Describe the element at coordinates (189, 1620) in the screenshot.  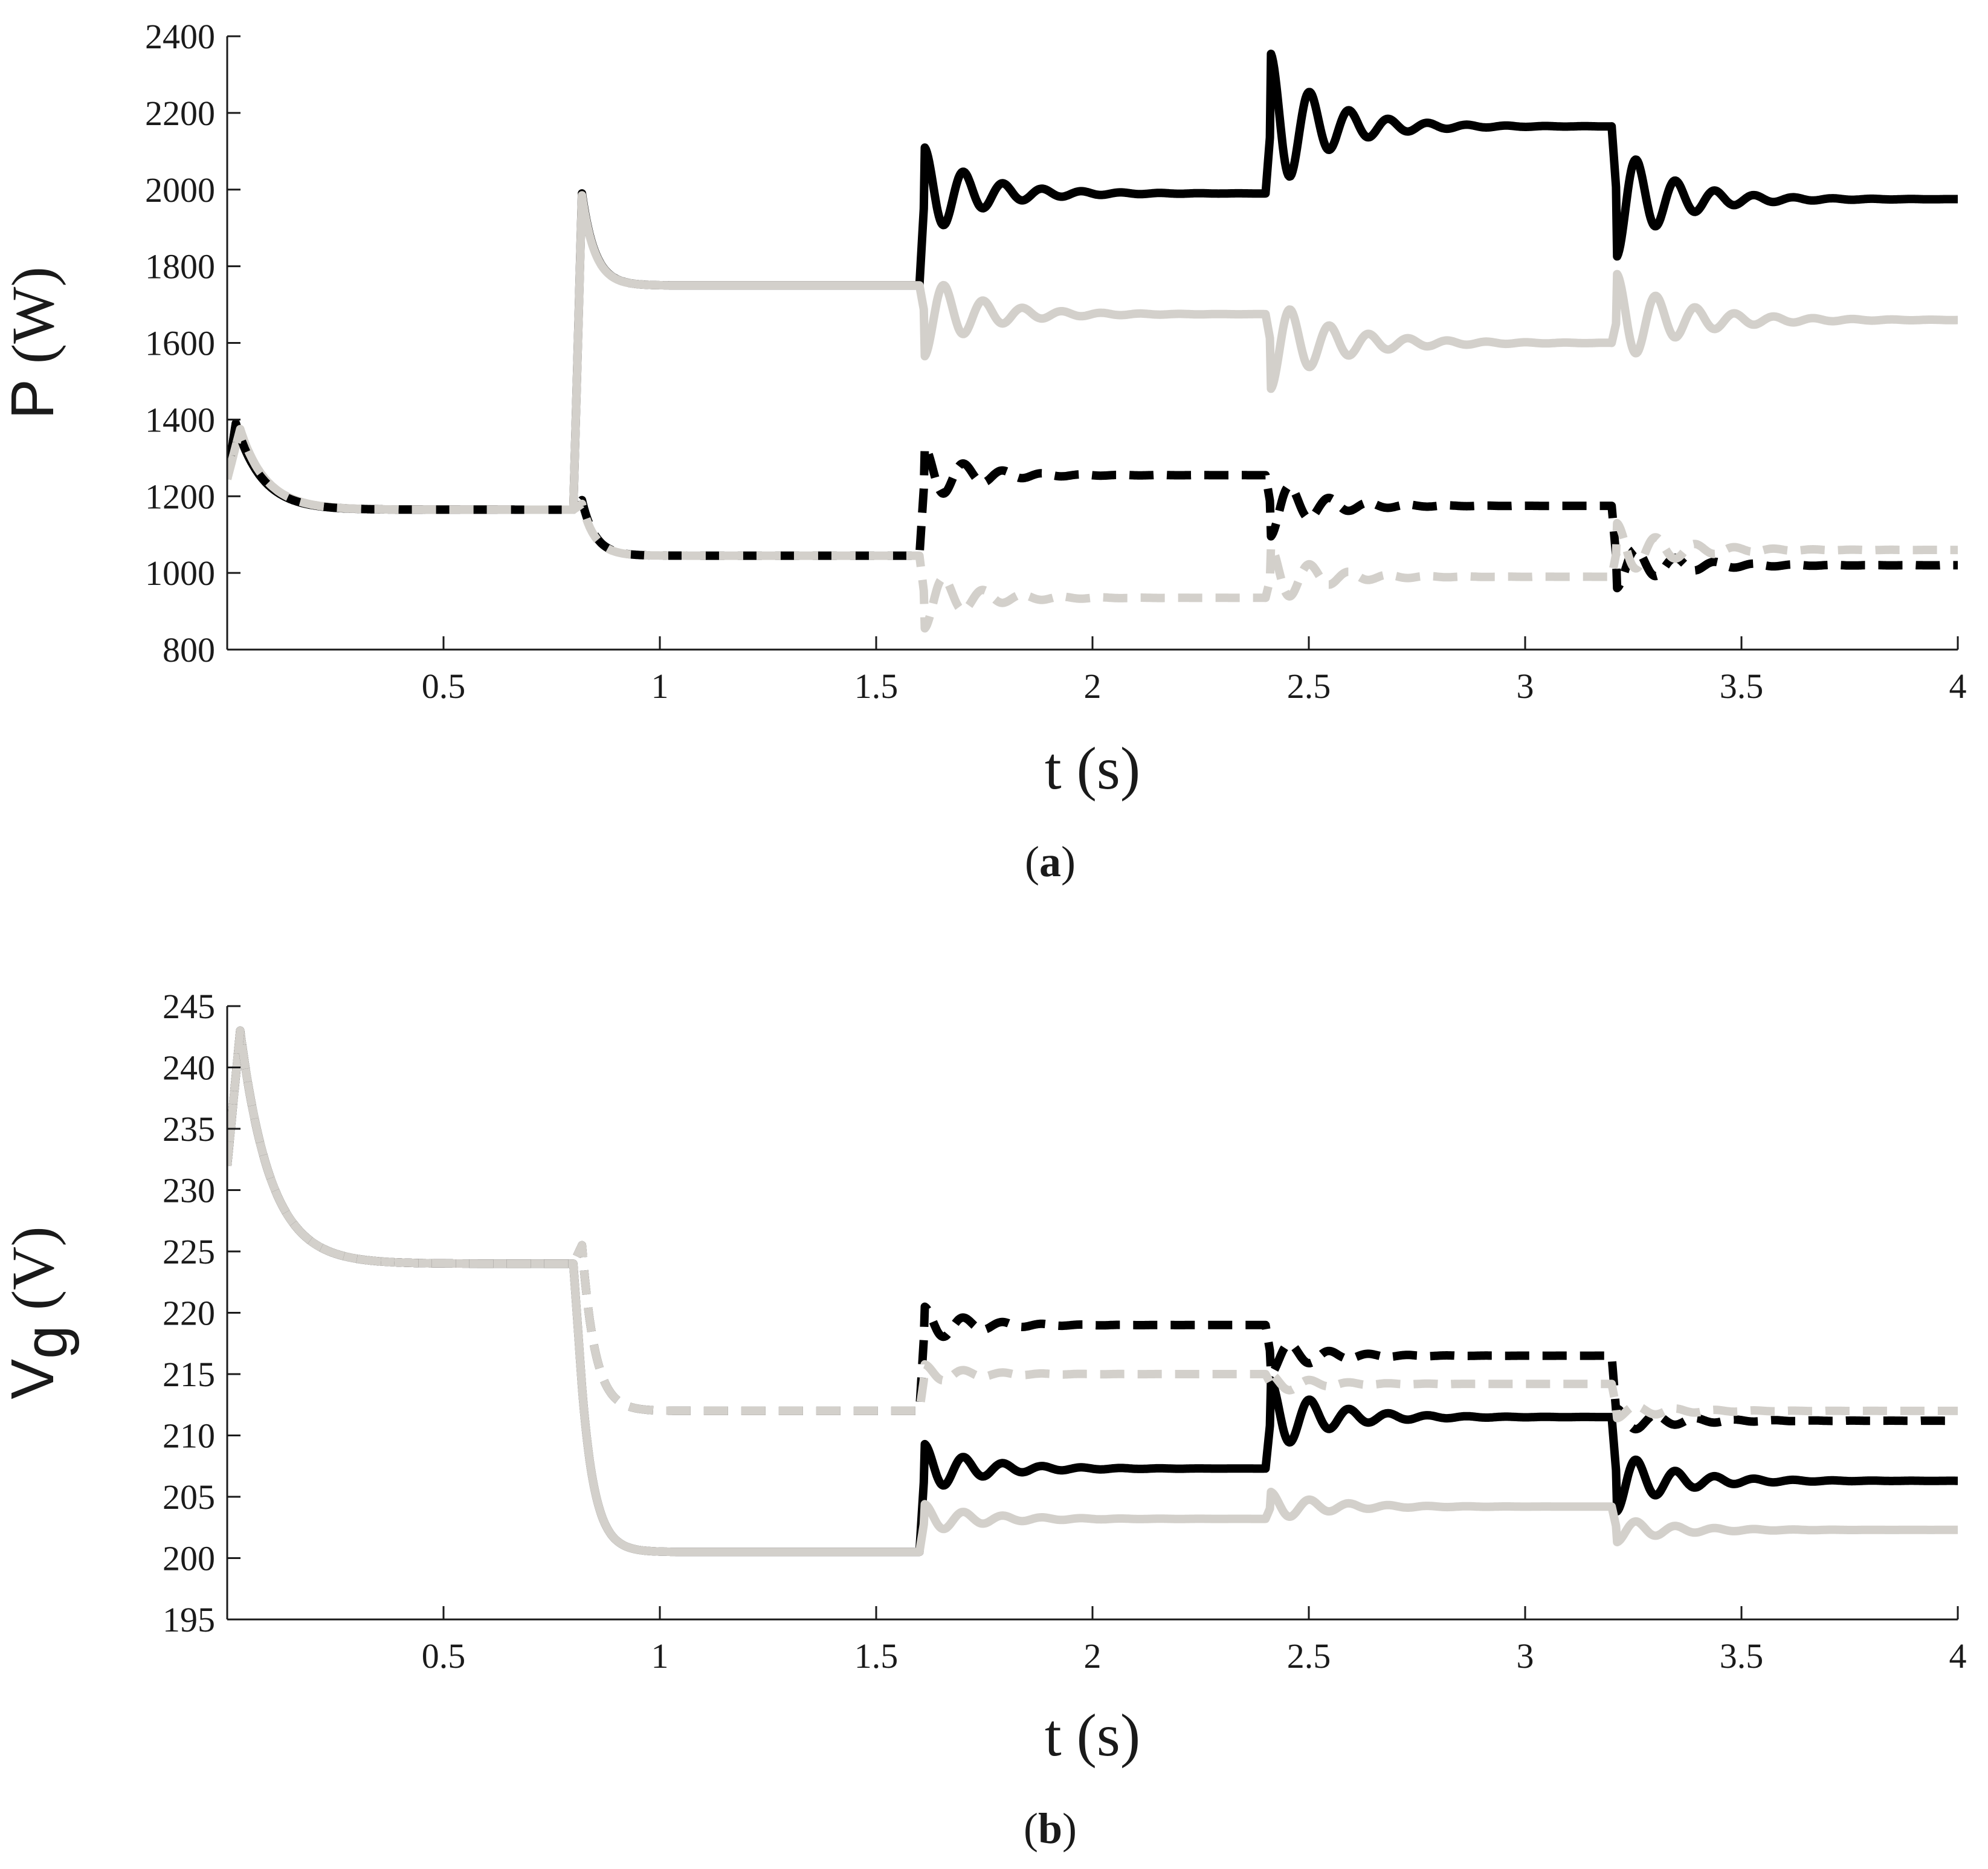
I see `y-tick-label: 195` at that location.